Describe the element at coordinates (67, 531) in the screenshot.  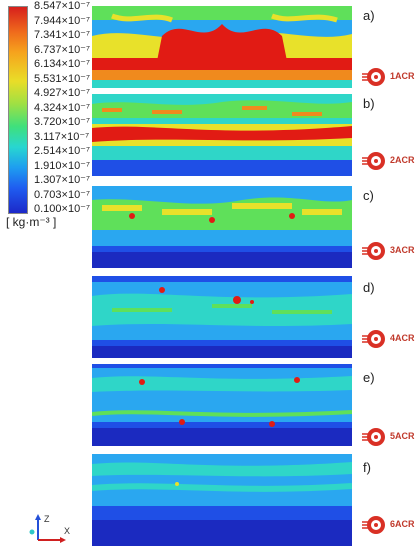
I see `x-axis-label: X` at that location.